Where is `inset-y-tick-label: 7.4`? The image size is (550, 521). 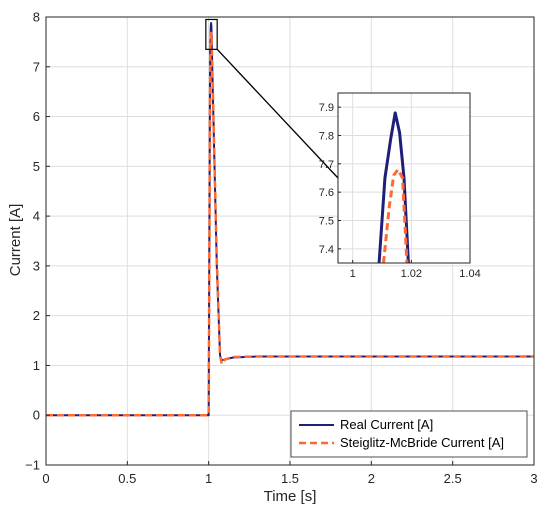 inset-y-tick-label: 7.4 is located at coordinates (326, 250).